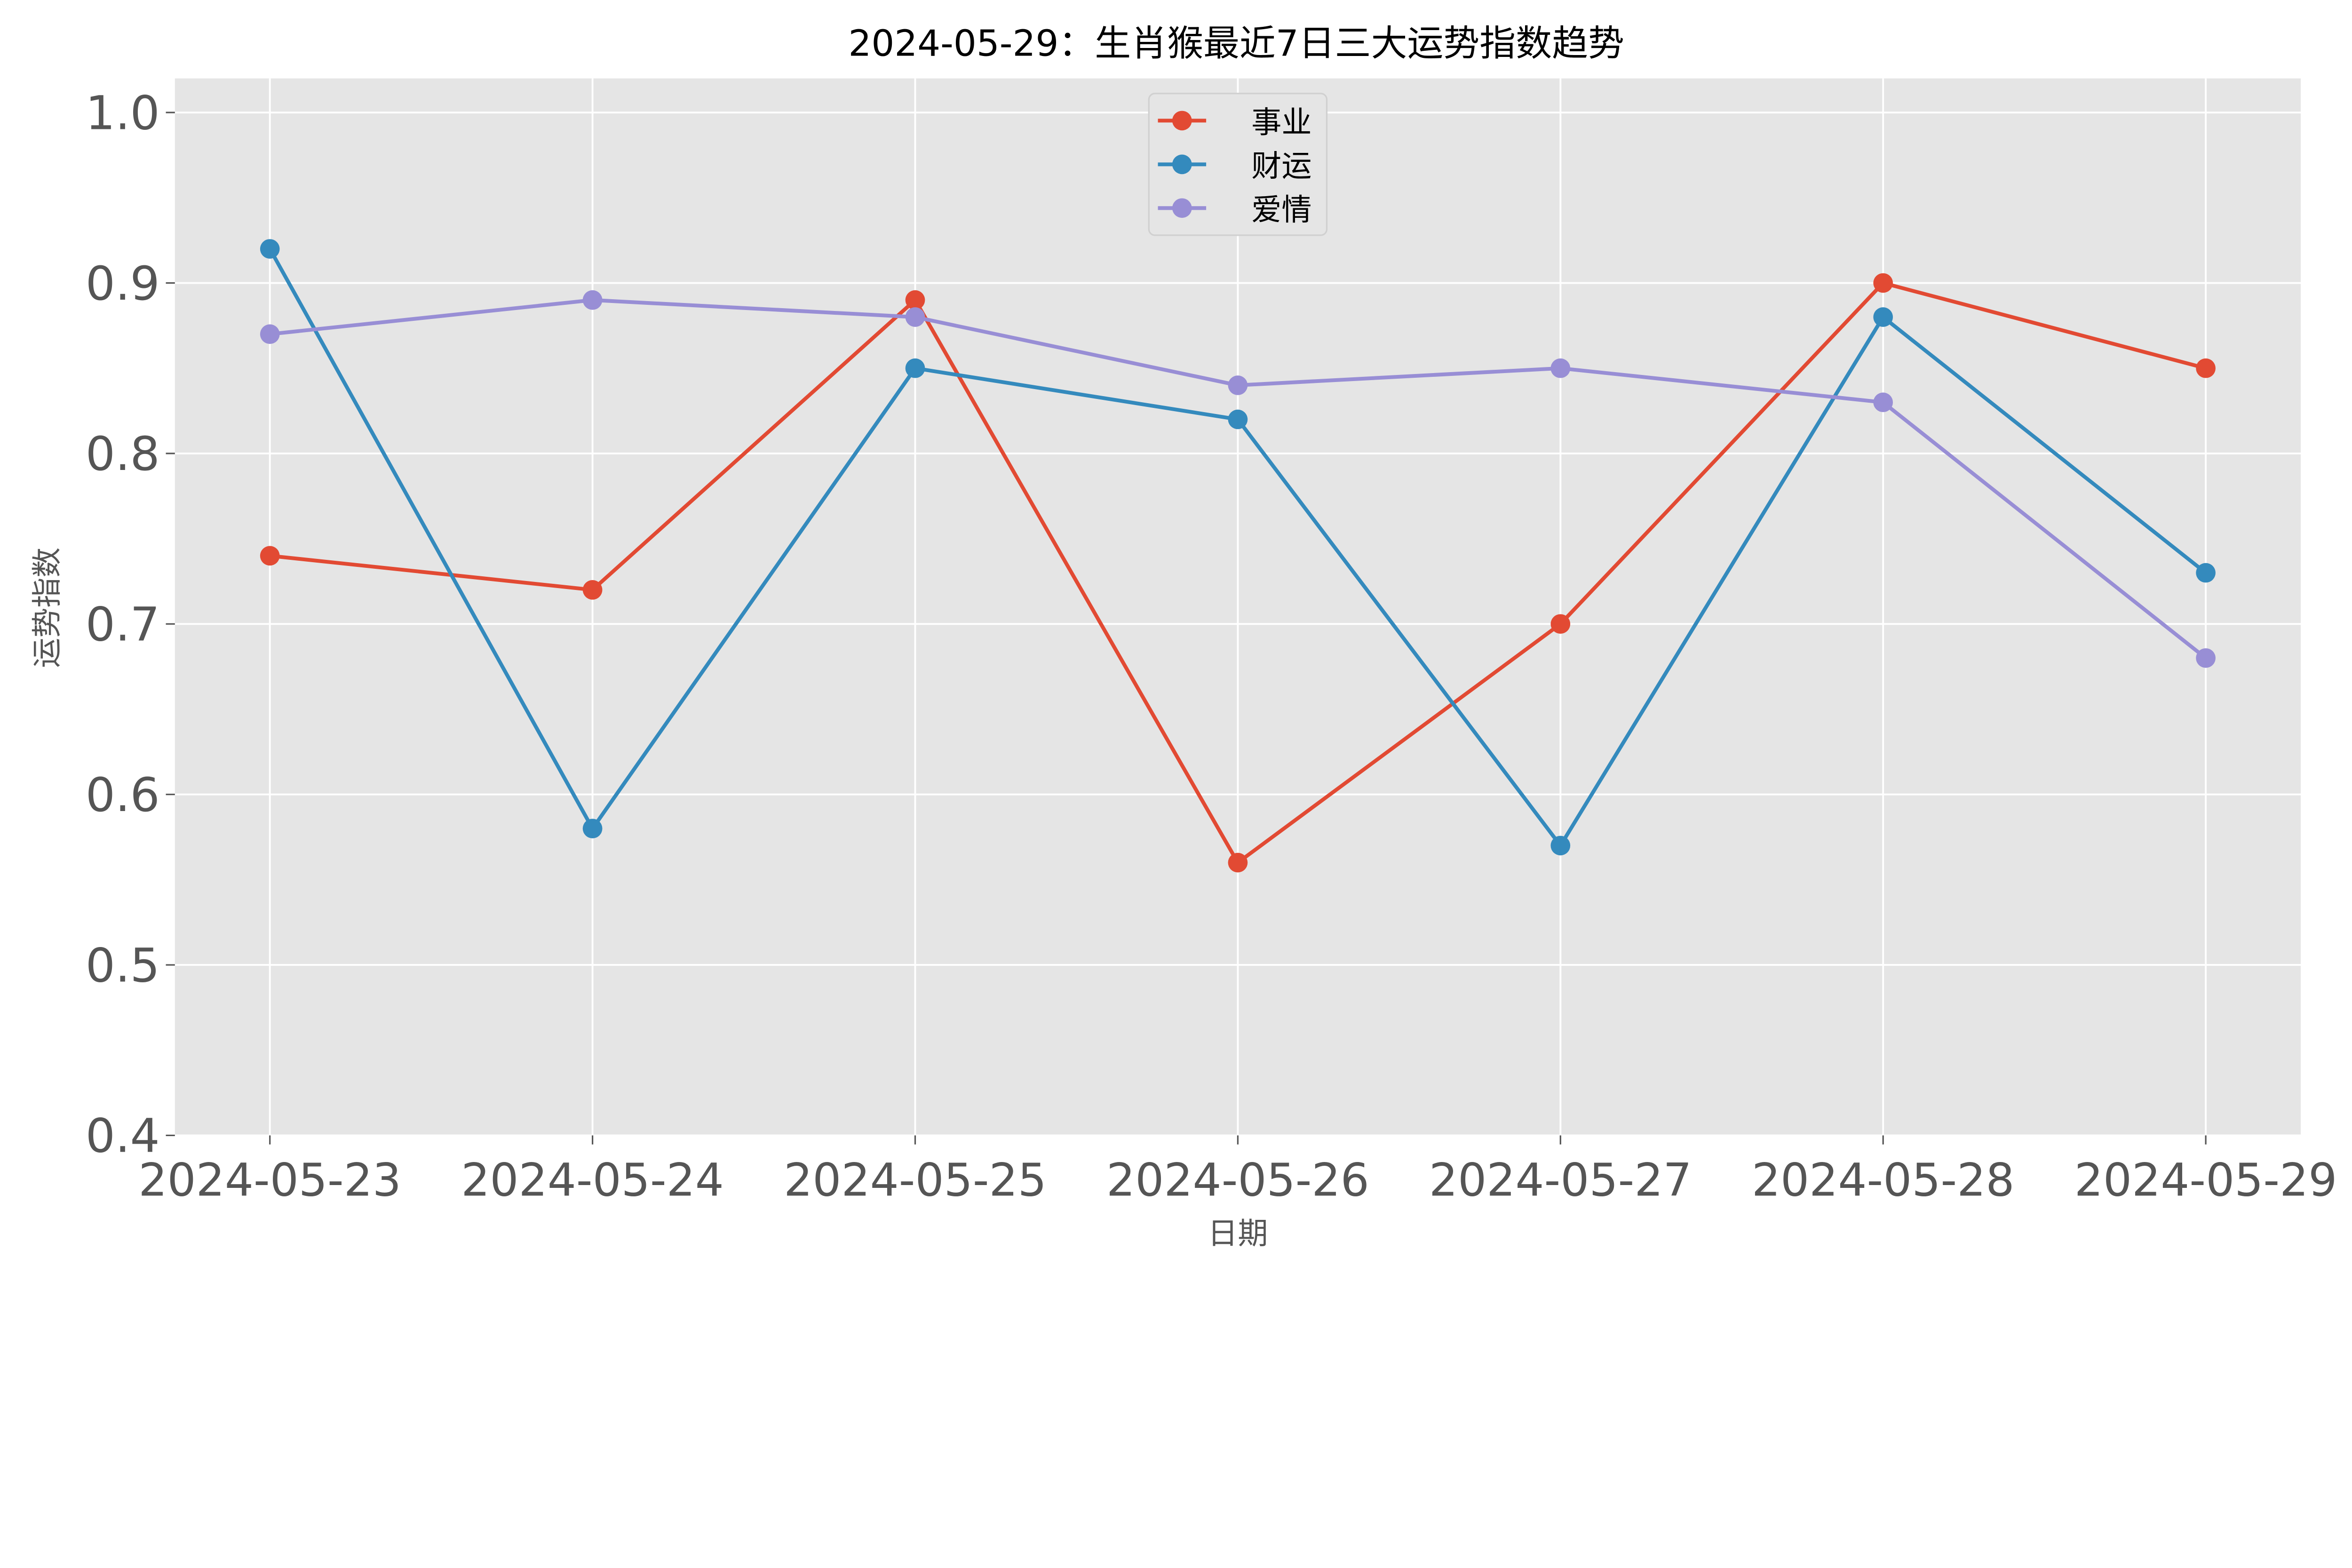 This screenshot has width=2352, height=1568. I want to click on y-tick-label: 0.8, so click(123, 454).